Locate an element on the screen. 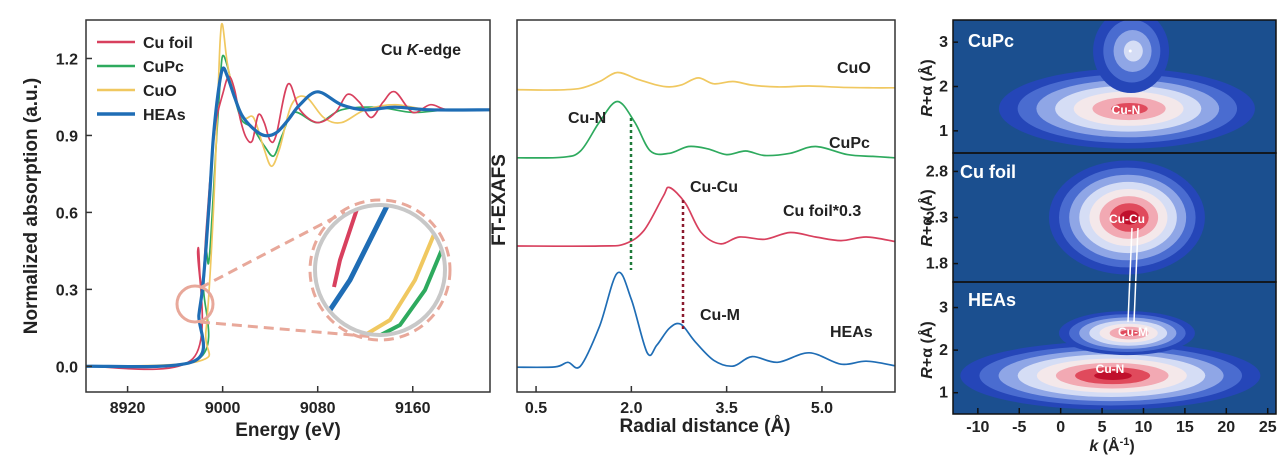  magnifier-outline is located at coordinates (380, 270).